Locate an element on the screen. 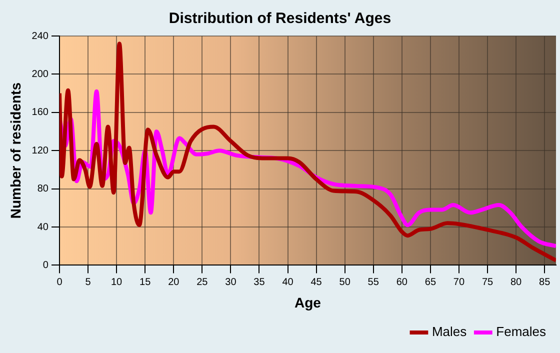 This screenshot has width=560, height=353. y-tick-label: 160 is located at coordinates (40, 112).